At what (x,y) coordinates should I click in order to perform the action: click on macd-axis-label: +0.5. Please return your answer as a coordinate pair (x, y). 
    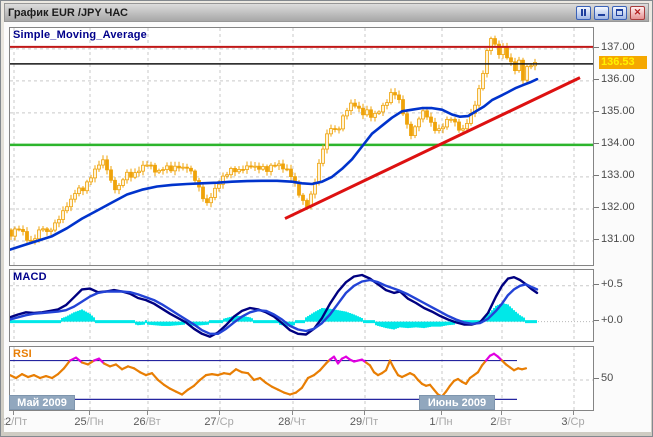
    Looking at the image, I should click on (612, 283).